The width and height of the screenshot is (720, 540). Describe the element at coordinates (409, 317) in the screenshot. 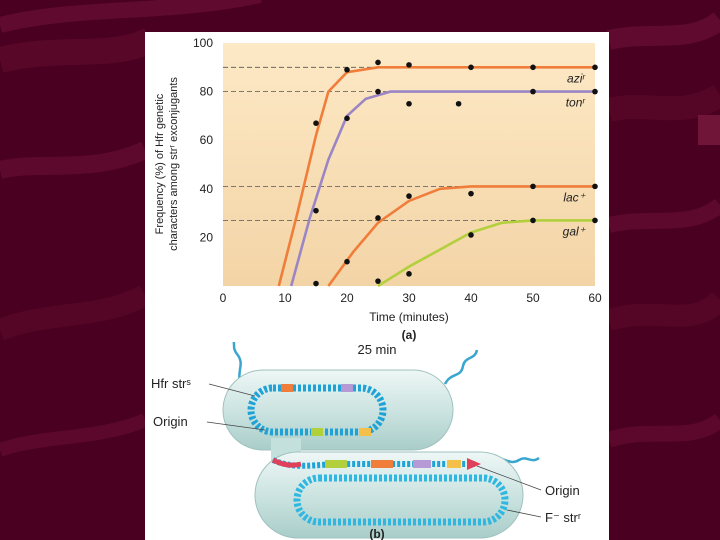

I see `x-axis-label: Time (minutes)` at that location.